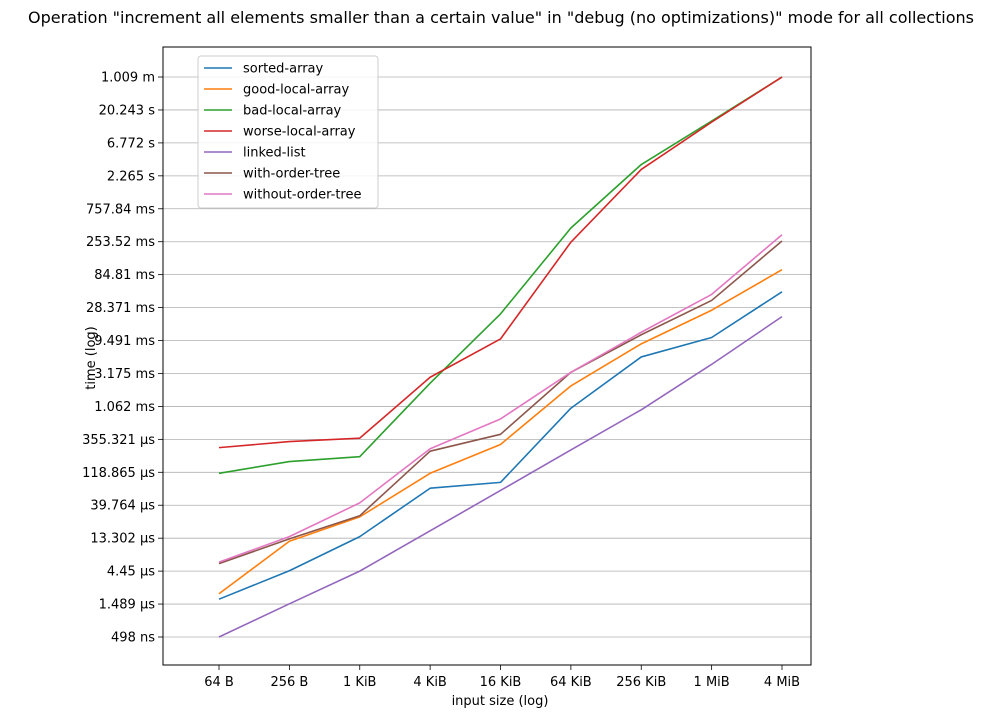 This screenshot has height=718, width=1002. Describe the element at coordinates (124, 374) in the screenshot. I see `y-tick-label: 3.175 ms` at that location.